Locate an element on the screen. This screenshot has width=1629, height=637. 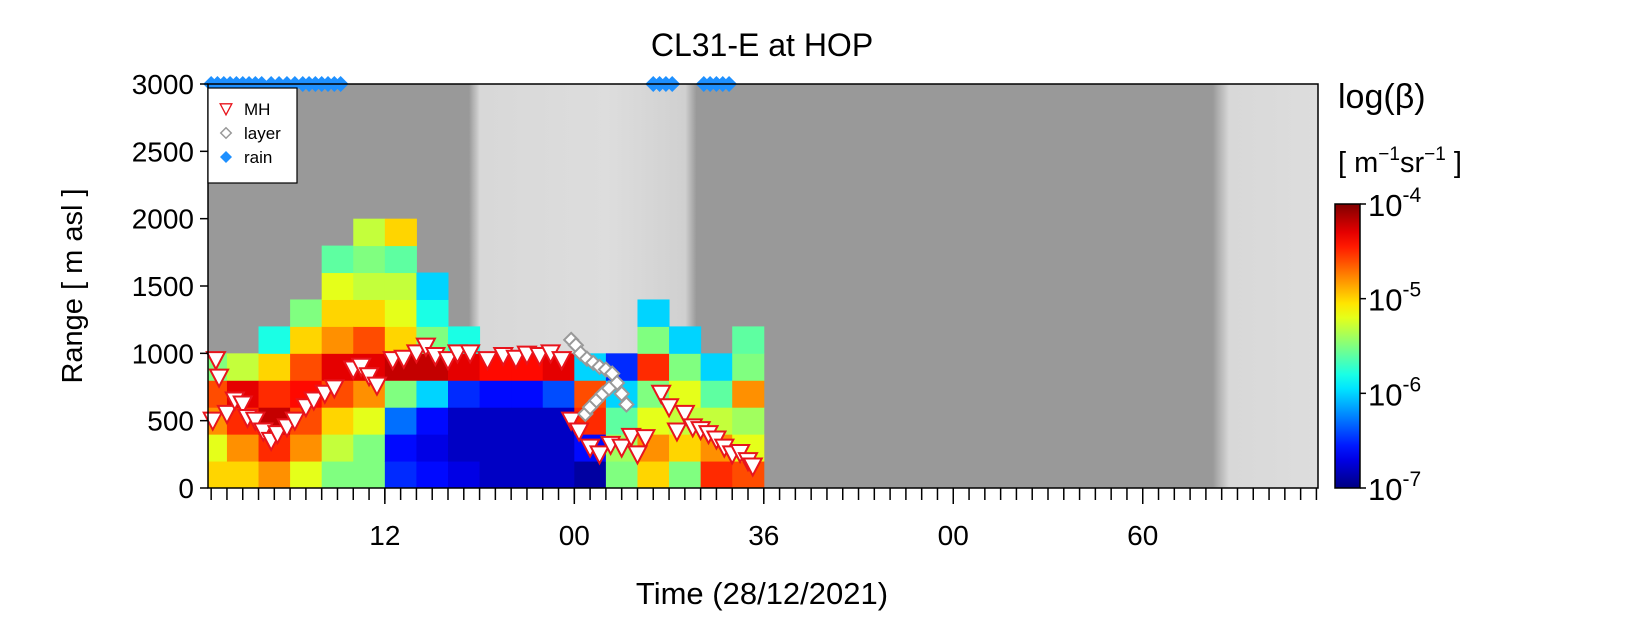
y-tick-label: 2000 is located at coordinates (163, 219).